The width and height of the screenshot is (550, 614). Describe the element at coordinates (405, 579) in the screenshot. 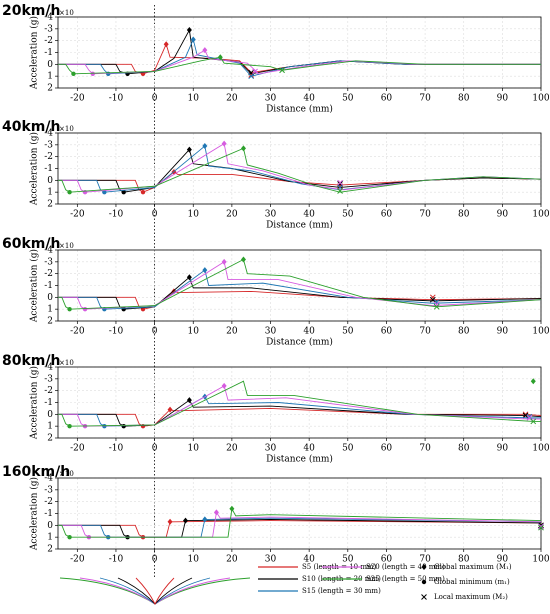

I see `legend-label: S25 (length = 50 mm)` at that location.